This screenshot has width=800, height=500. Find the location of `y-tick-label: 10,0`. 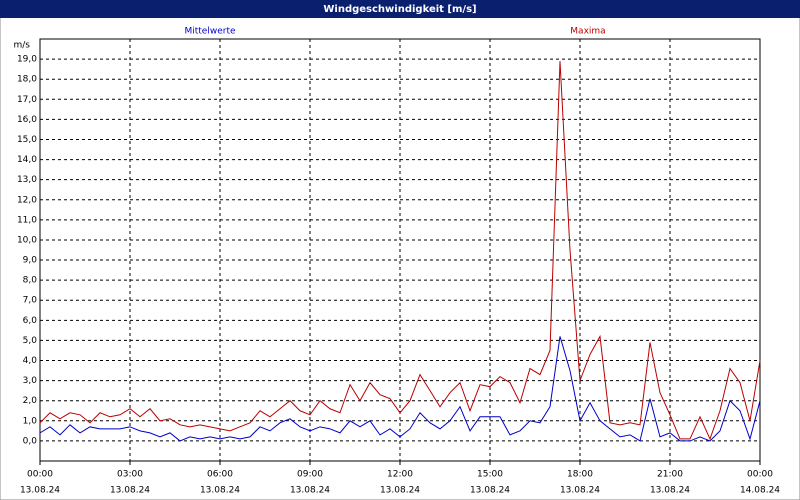

y-tick-label: 10,0 is located at coordinates (27, 240).